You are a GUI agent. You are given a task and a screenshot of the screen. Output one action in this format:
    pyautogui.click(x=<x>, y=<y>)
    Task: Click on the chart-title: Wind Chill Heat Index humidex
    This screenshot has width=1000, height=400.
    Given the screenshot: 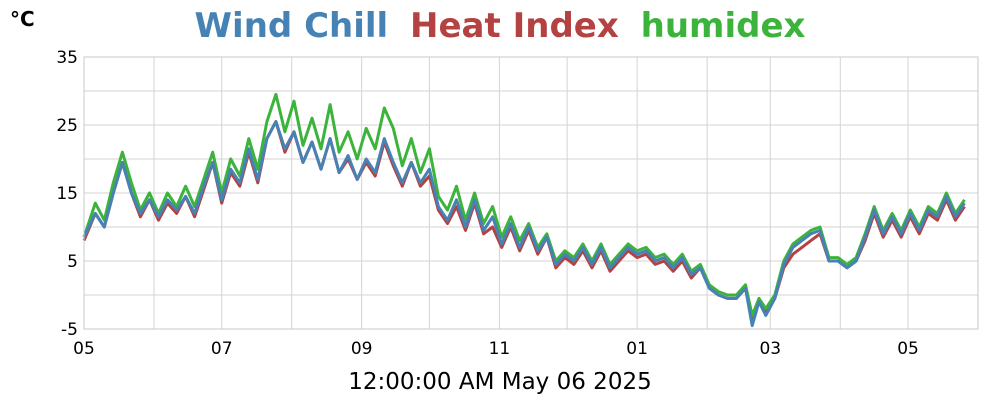 What is the action you would take?
    pyautogui.click(x=500, y=26)
    